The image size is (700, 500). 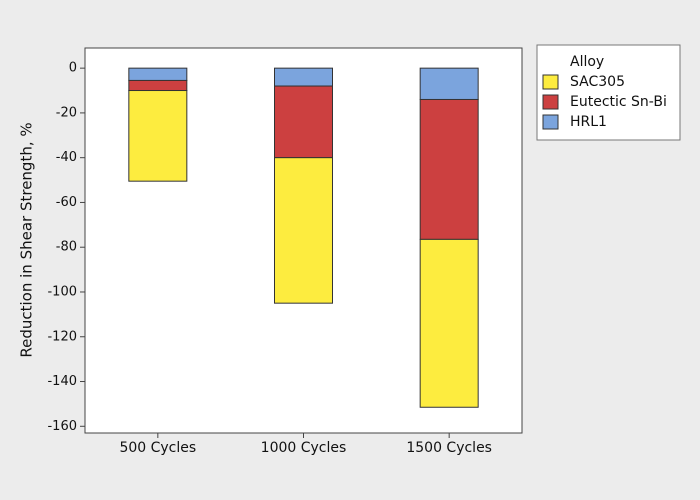 I want to click on y-axis-label: Reduction in Shear Strength, %, so click(x=27, y=239).